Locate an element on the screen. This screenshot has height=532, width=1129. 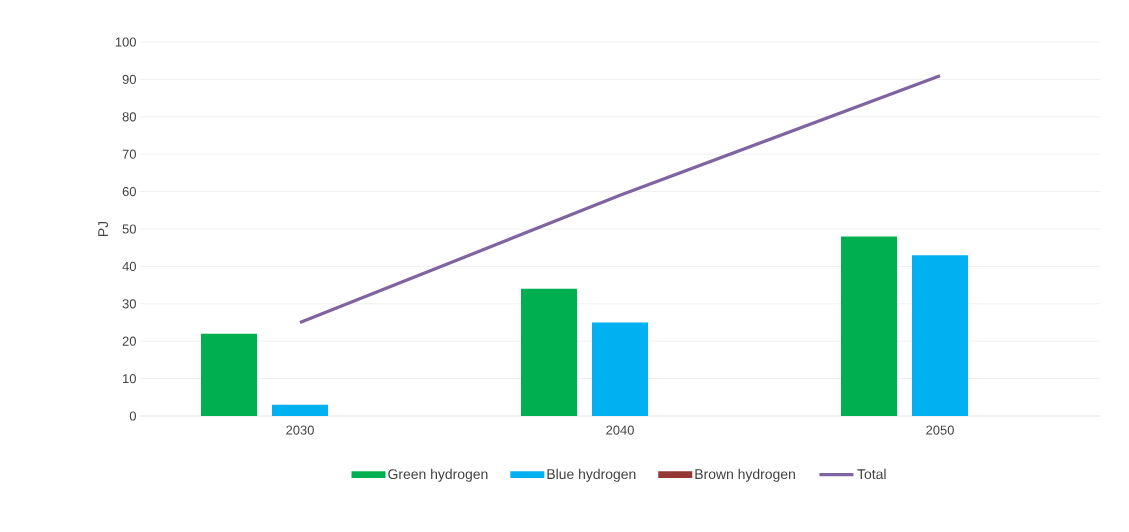
y-tick-label: 50 is located at coordinates (129, 229).